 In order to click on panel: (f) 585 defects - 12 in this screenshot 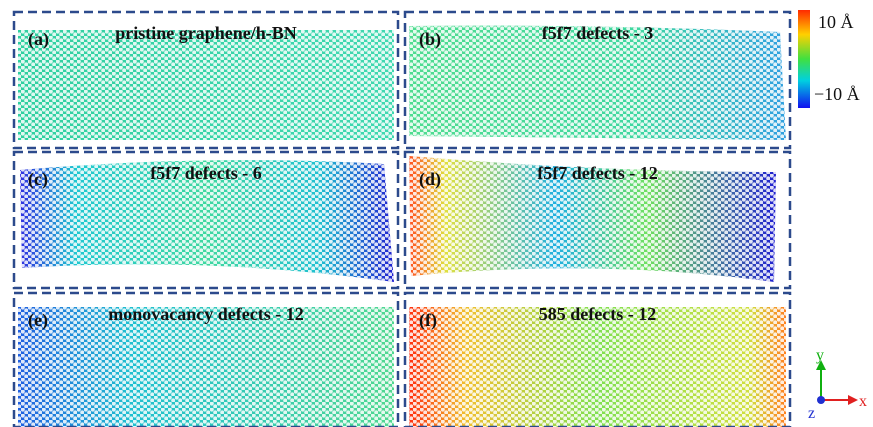, I will do `click(597, 359)`.